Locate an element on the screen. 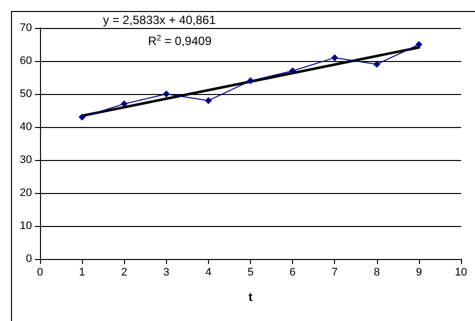 The image size is (475, 321). x-tick-label: 1 is located at coordinates (82, 272).